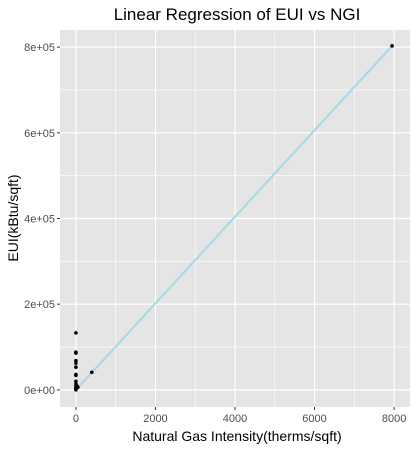  Describe the element at coordinates (39, 134) in the screenshot. I see `y-tick-label: 6e+05` at that location.